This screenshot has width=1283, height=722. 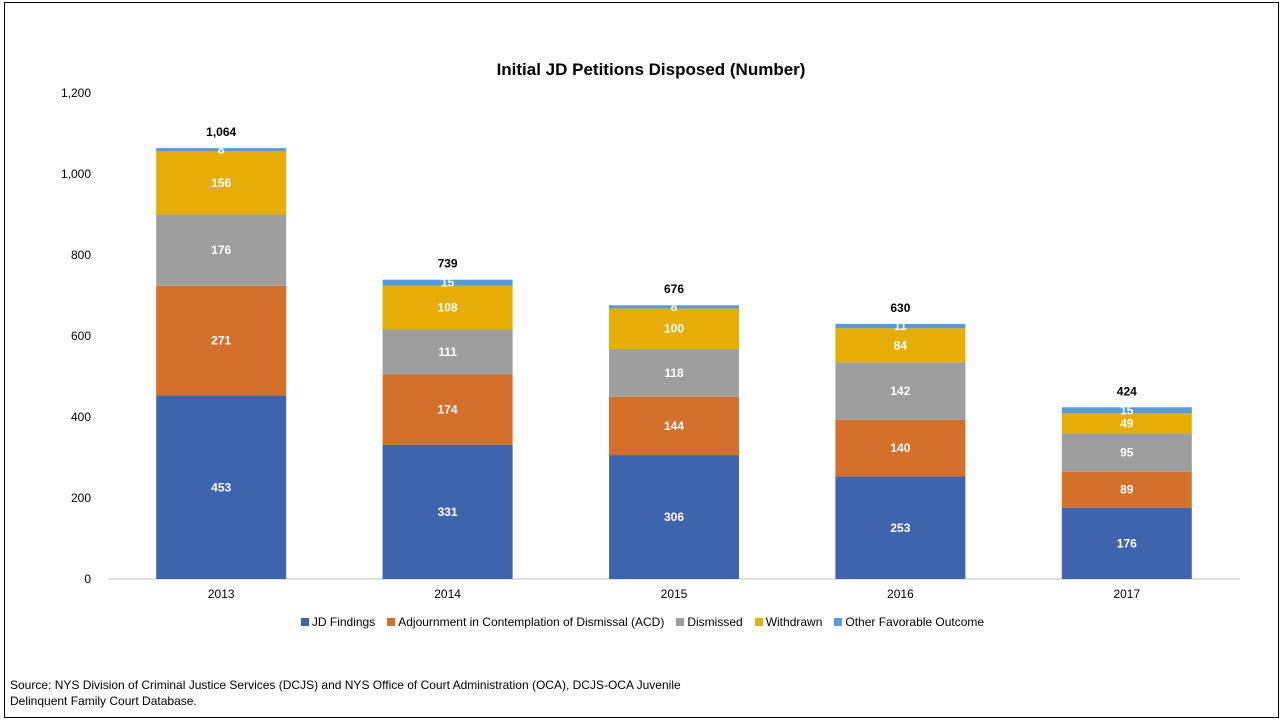 I want to click on total-label: 1,064, so click(x=221, y=132).